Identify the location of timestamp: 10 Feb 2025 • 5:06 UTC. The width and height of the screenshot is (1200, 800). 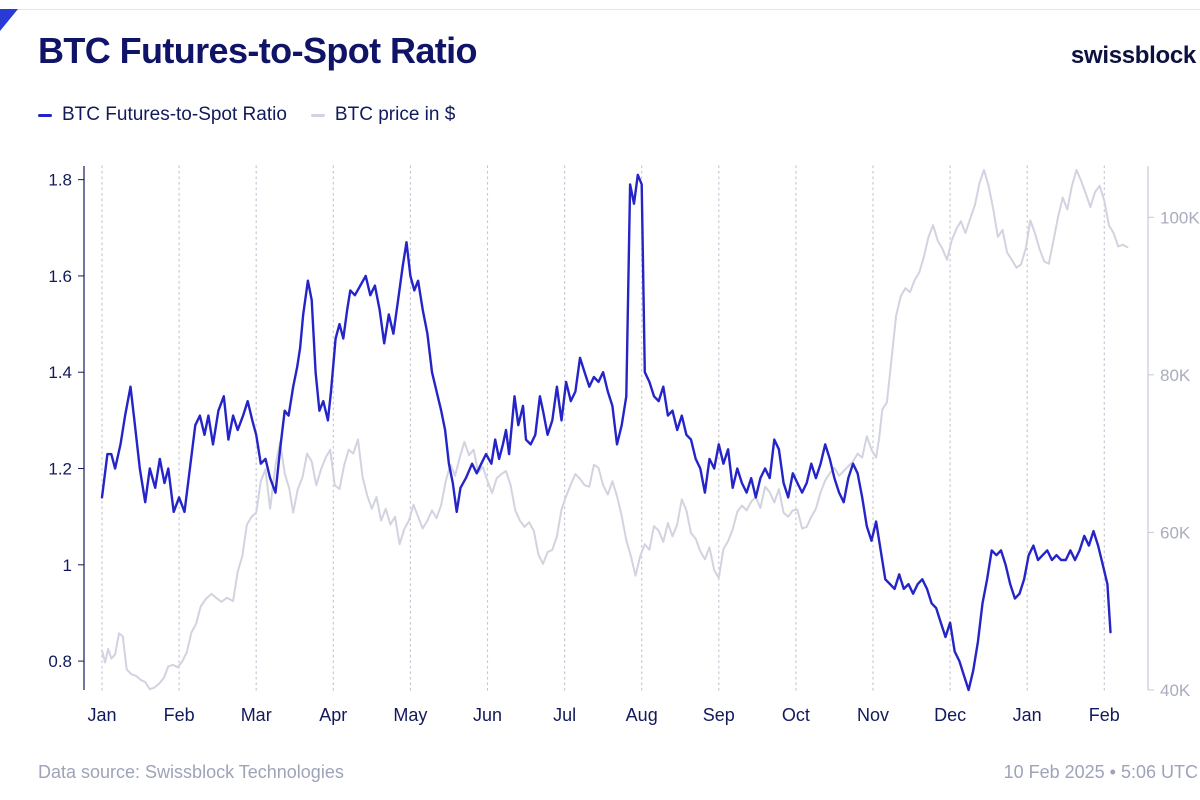
(1100, 772).